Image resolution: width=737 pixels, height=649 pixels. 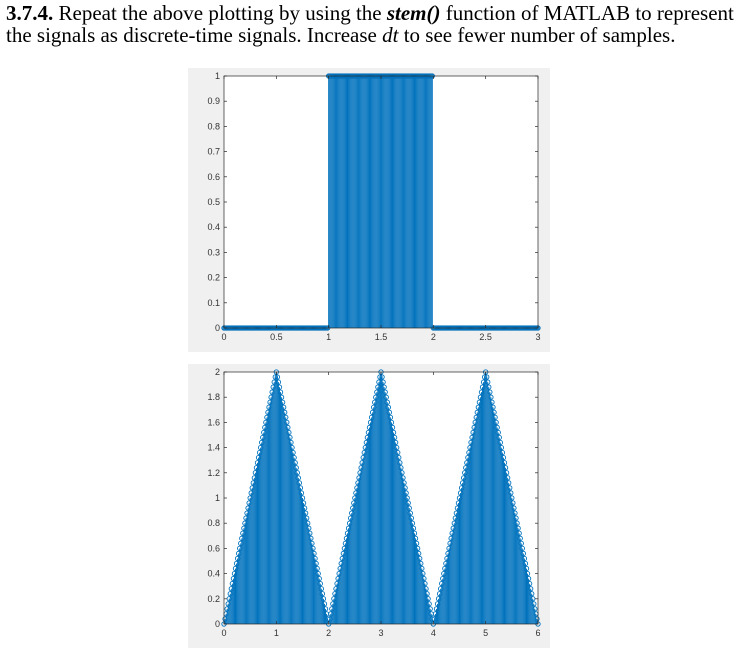 I want to click on y-tick-label: 0.8, so click(x=213, y=126).